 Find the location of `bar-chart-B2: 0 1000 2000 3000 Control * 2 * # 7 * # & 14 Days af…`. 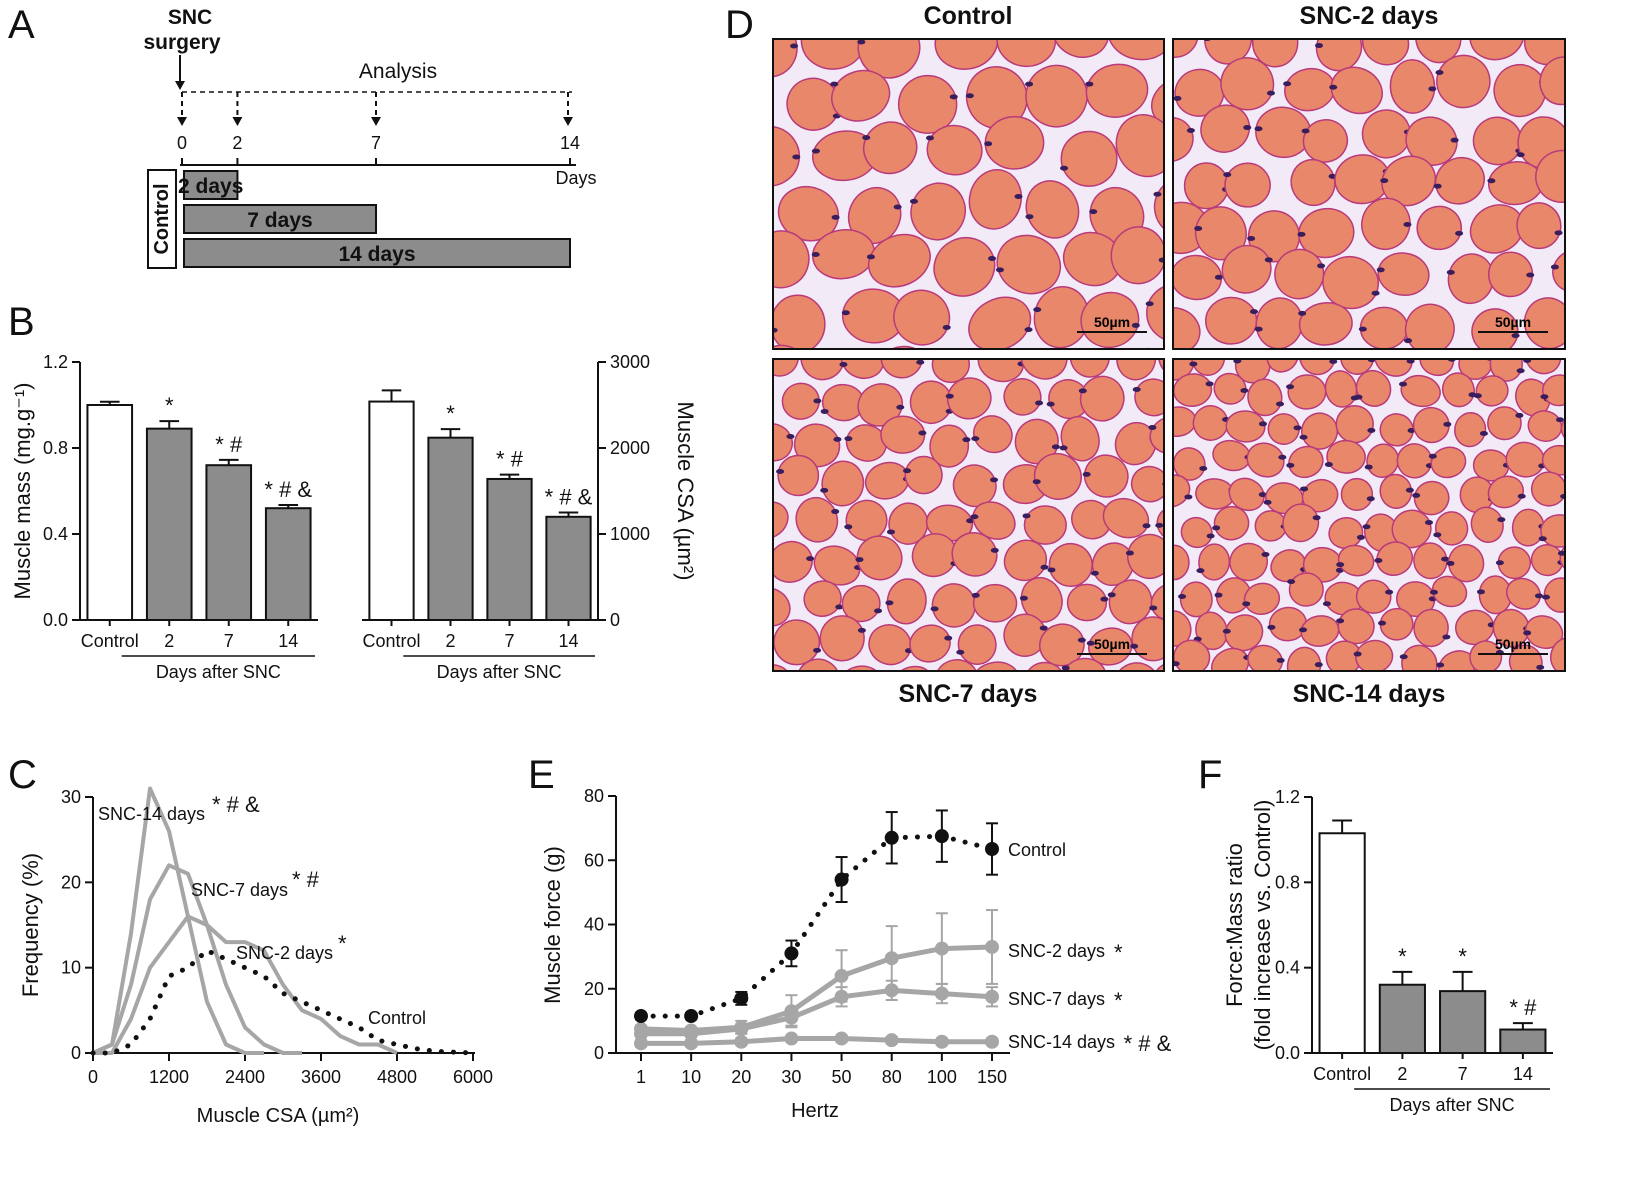

bar-chart-B2: 0 1000 2000 3000 Control * 2 * # 7 * # & 14 Days af… is located at coordinates (506, 517).